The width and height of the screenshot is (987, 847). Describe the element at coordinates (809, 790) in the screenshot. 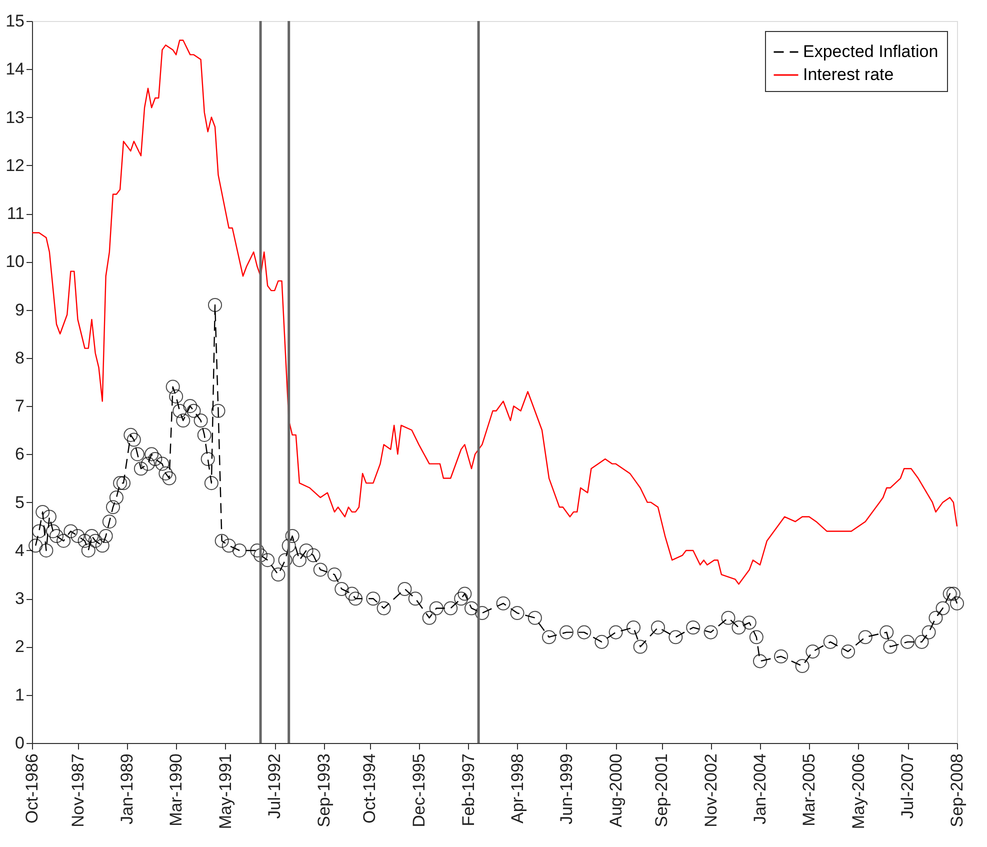

I see `x-tick-label: Mar-2005` at that location.